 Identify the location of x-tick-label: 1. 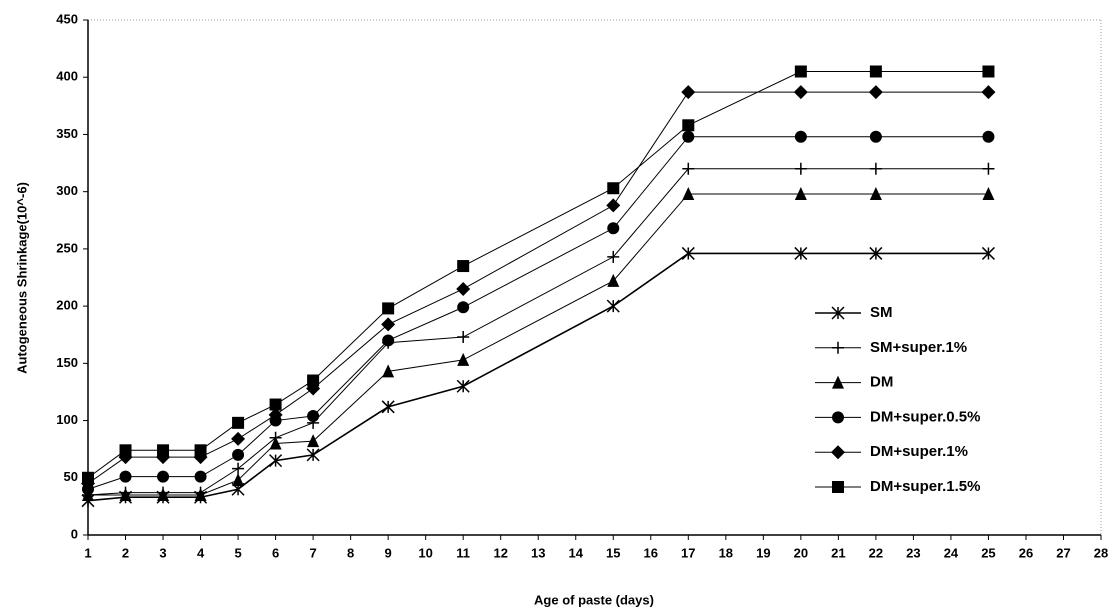
(87, 552).